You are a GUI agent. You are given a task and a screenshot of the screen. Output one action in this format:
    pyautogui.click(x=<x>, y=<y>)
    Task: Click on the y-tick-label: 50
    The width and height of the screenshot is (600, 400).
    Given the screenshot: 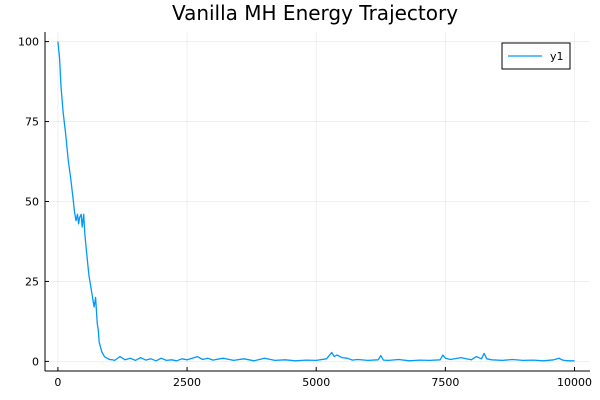 What is the action you would take?
    pyautogui.click(x=32, y=202)
    